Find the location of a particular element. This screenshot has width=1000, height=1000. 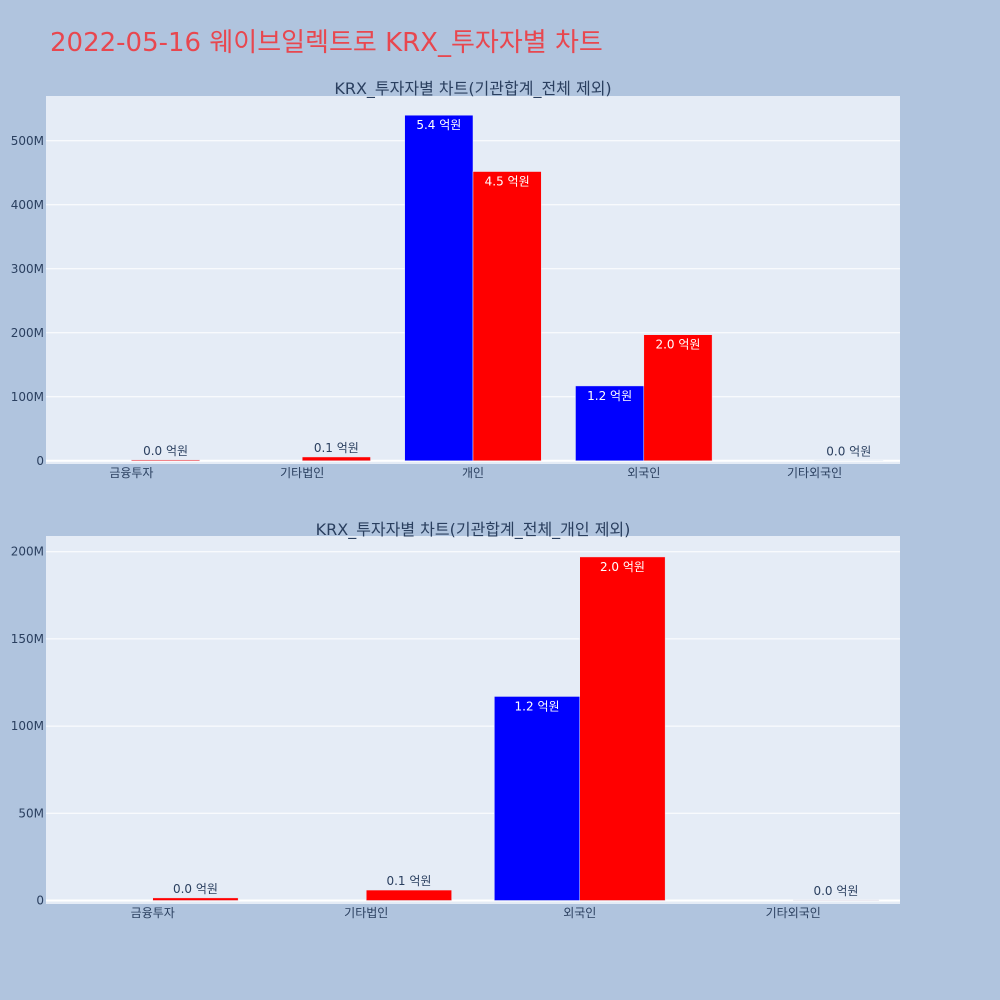

x-tick-label: 개인 is located at coordinates (473, 473).